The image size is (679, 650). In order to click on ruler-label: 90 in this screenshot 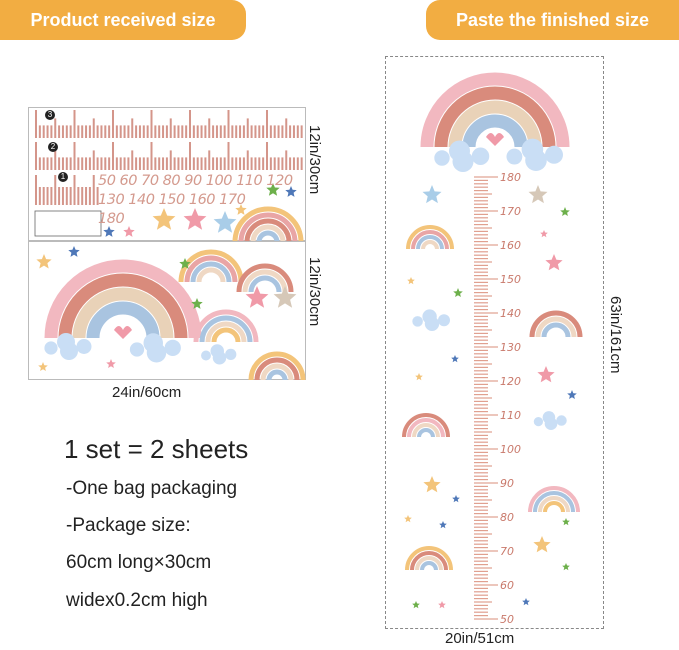, I will do `click(507, 483)`.